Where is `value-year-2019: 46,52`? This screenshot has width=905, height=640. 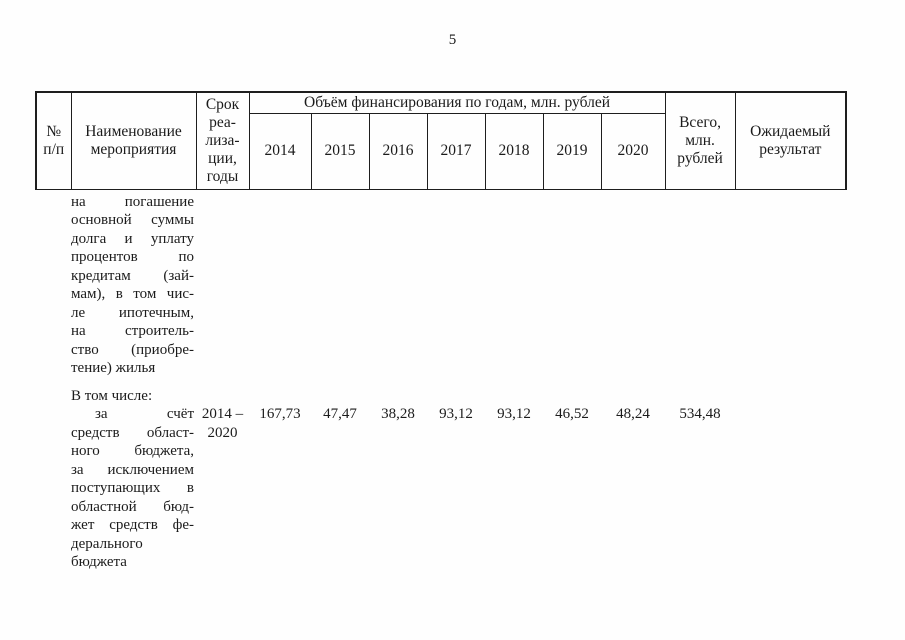
value-year-2019: 46,52 is located at coordinates (572, 414).